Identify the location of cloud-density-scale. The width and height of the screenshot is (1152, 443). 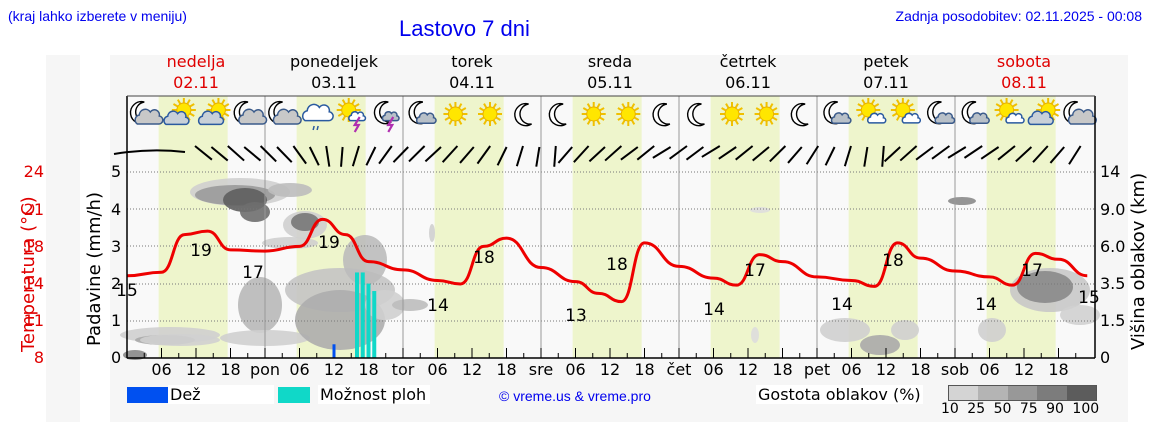
(1022, 393).